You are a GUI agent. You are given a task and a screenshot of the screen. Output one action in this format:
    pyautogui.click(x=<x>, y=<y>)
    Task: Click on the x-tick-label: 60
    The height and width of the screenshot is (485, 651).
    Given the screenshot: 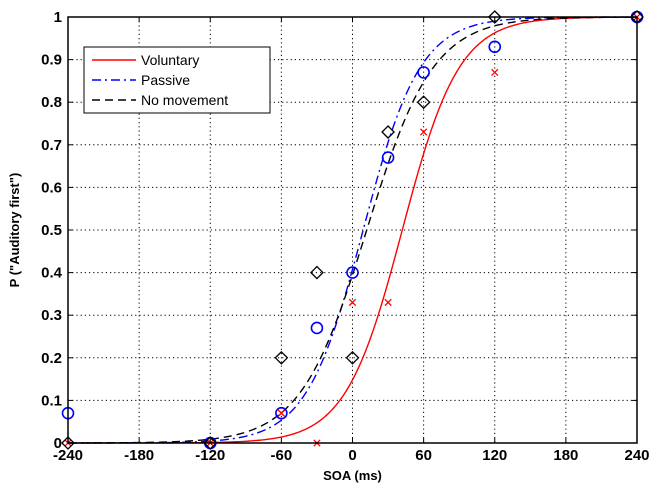 What is the action you would take?
    pyautogui.click(x=423, y=455)
    